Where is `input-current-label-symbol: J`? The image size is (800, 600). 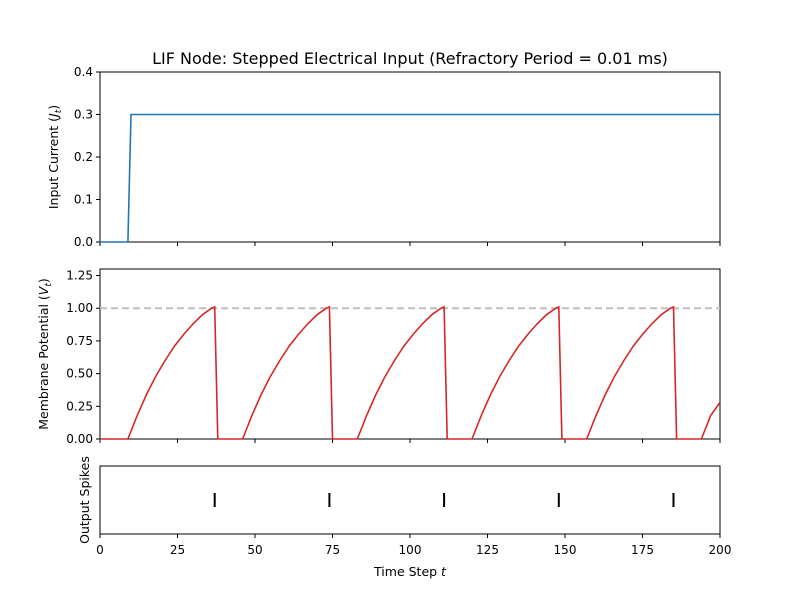 input-current-label-symbol: J is located at coordinates (53, 116).